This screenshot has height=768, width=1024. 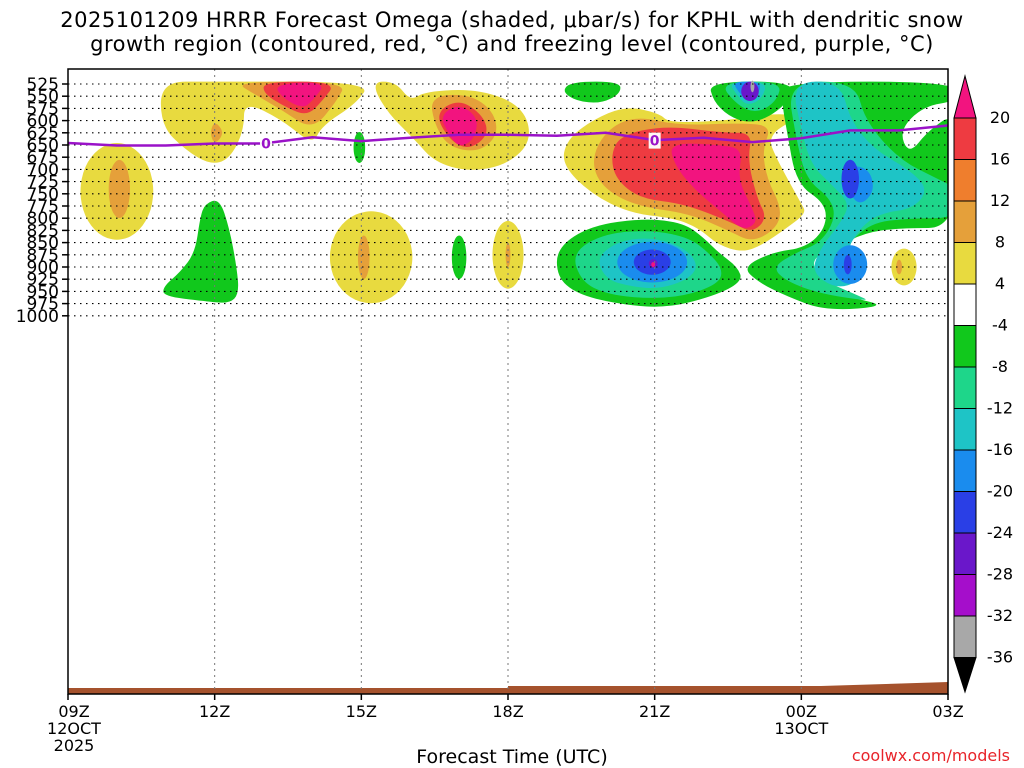 I want to click on colorbar-label: -20, so click(x=1000, y=491).